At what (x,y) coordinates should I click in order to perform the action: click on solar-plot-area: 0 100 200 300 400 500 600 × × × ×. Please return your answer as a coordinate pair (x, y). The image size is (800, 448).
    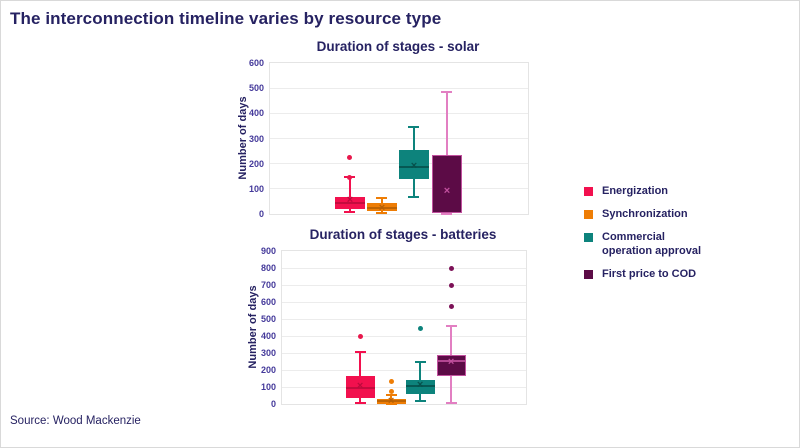
    Looking at the image, I should click on (389, 138).